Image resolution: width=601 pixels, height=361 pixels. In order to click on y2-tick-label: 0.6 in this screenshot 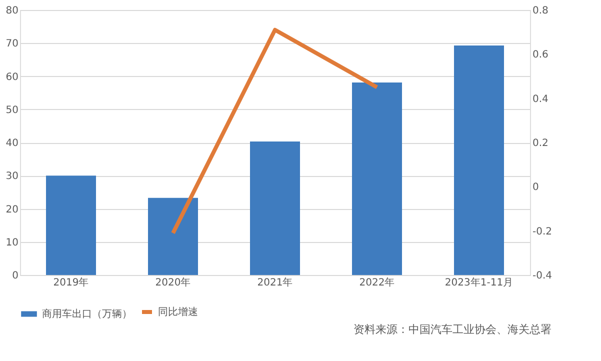, I will do `click(540, 55)`.